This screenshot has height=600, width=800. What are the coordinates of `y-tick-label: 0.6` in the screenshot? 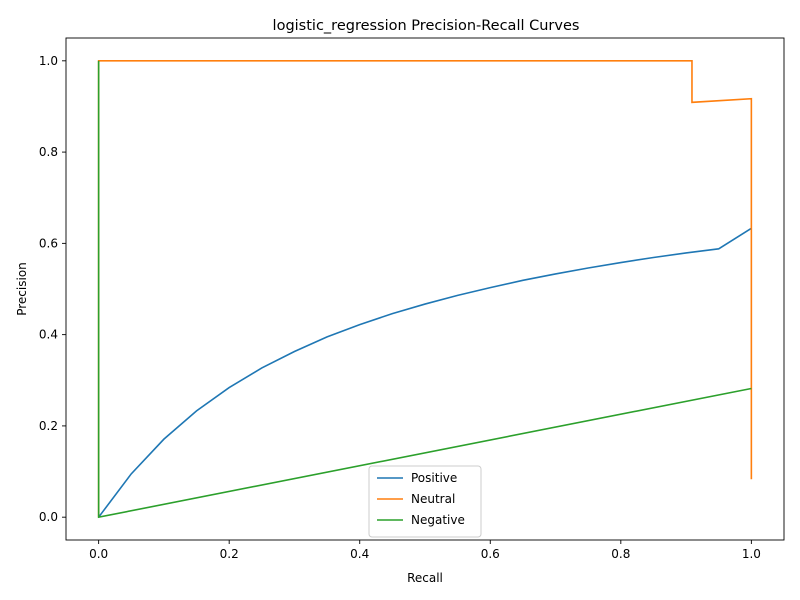 It's located at (48, 243).